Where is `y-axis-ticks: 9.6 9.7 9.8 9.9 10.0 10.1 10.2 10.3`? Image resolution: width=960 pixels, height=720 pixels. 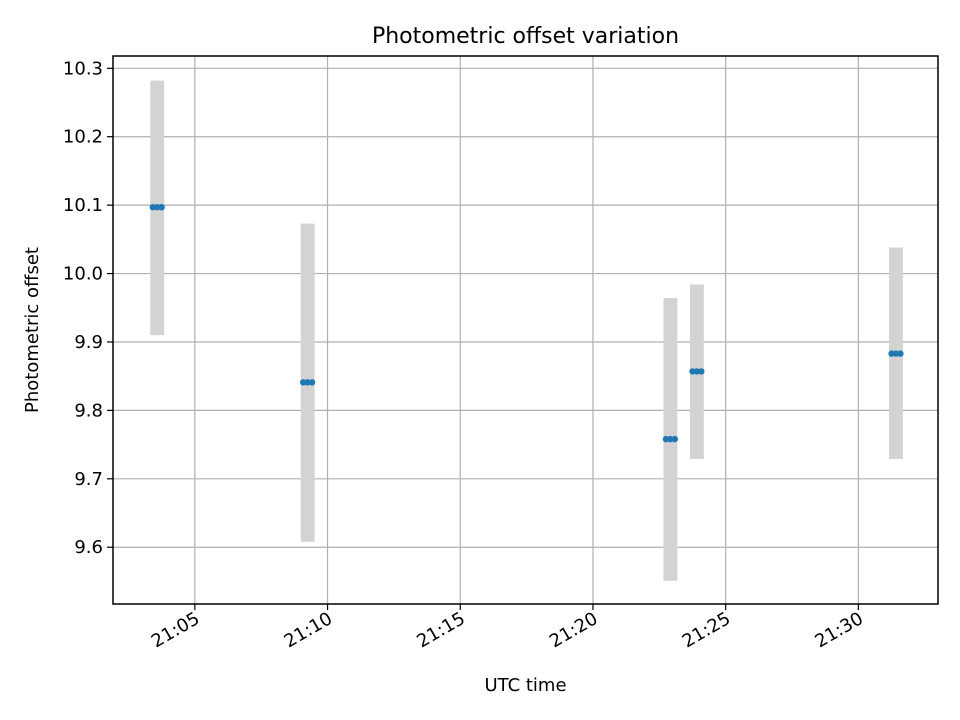
y-axis-ticks: 9.6 9.7 9.8 9.9 10.0 10.1 10.2 10.3 is located at coordinates (88, 308).